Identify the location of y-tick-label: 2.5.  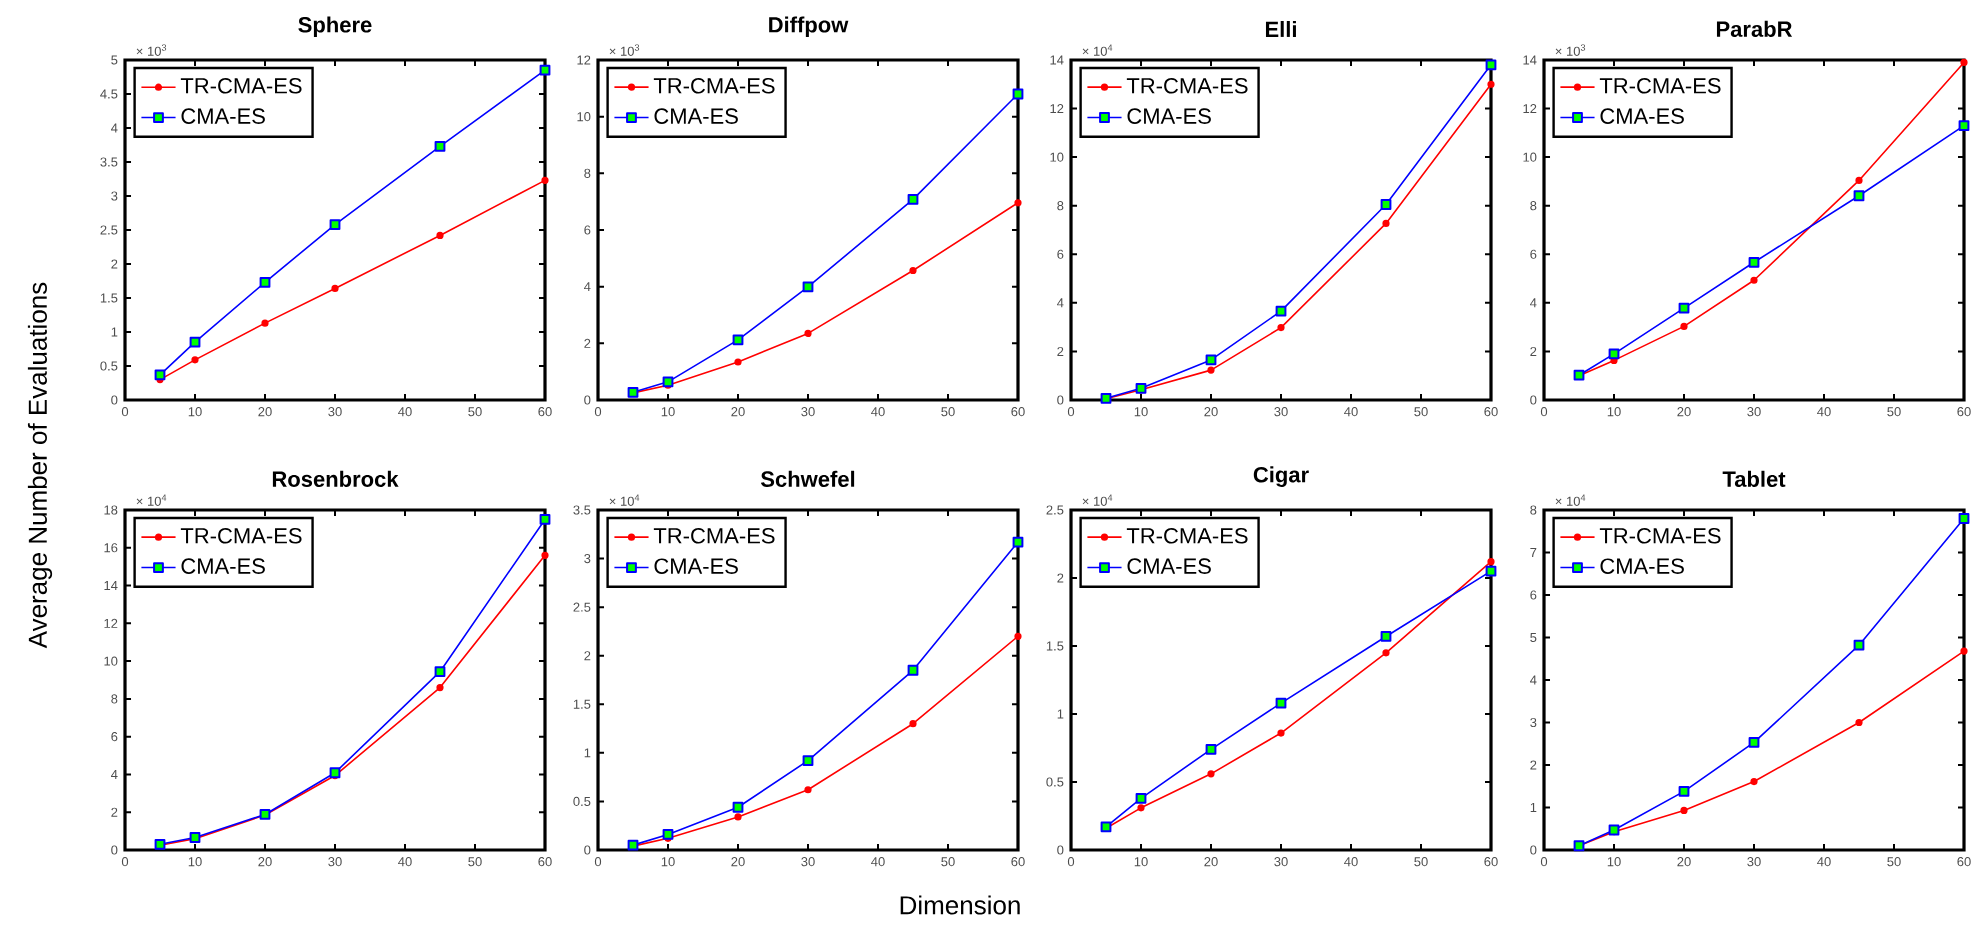
(1055, 510).